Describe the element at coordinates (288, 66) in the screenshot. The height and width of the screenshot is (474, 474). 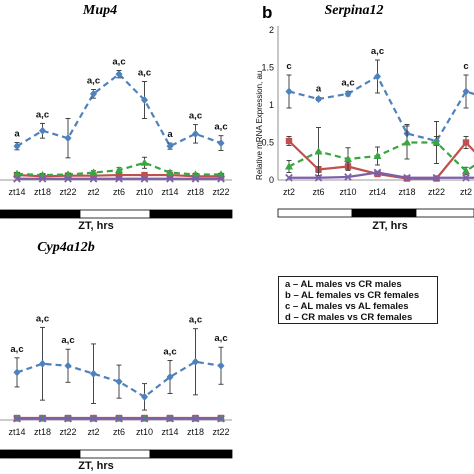
I see `significance-label: c` at that location.